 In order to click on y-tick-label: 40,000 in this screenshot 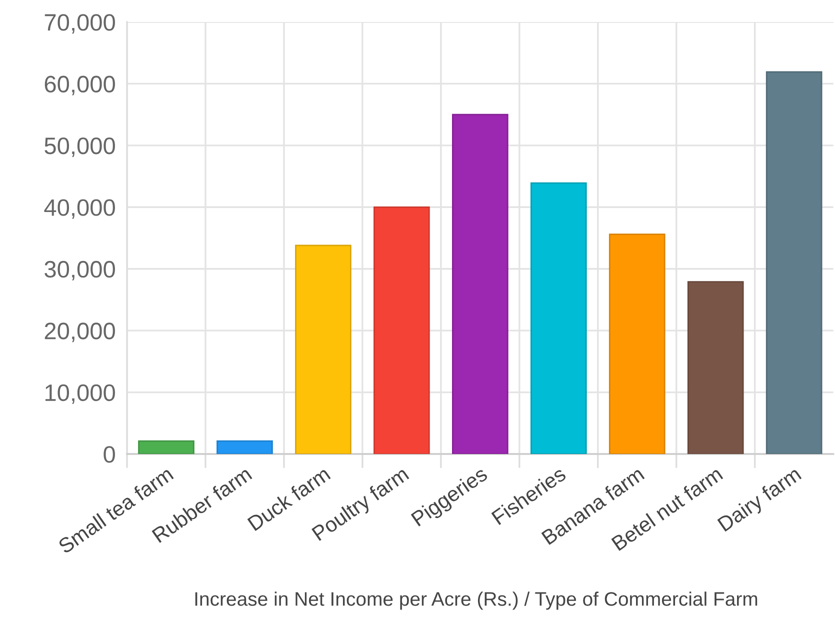, I will do `click(79, 209)`.